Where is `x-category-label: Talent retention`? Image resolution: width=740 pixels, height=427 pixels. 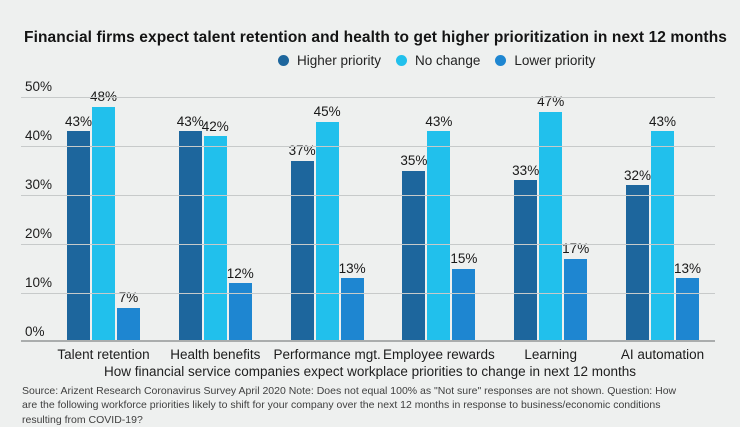
x-category-label: Talent retention is located at coordinates (103, 354).